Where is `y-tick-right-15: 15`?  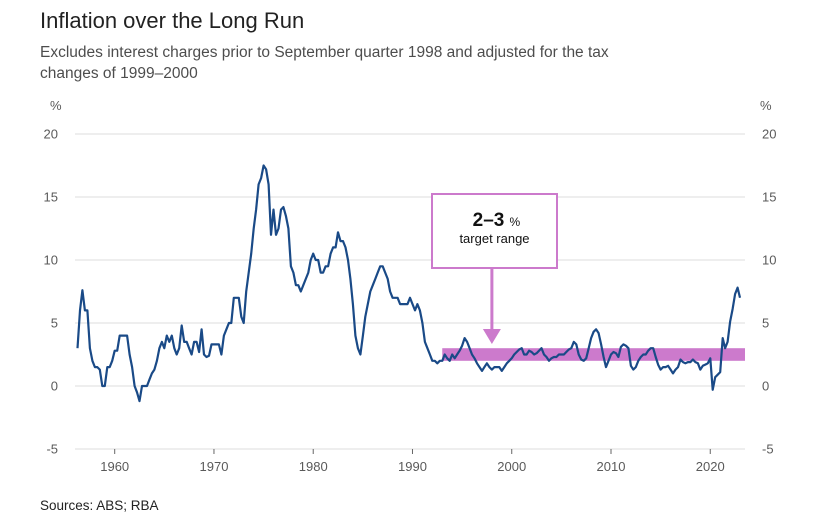 y-tick-right-15: 15 is located at coordinates (769, 197).